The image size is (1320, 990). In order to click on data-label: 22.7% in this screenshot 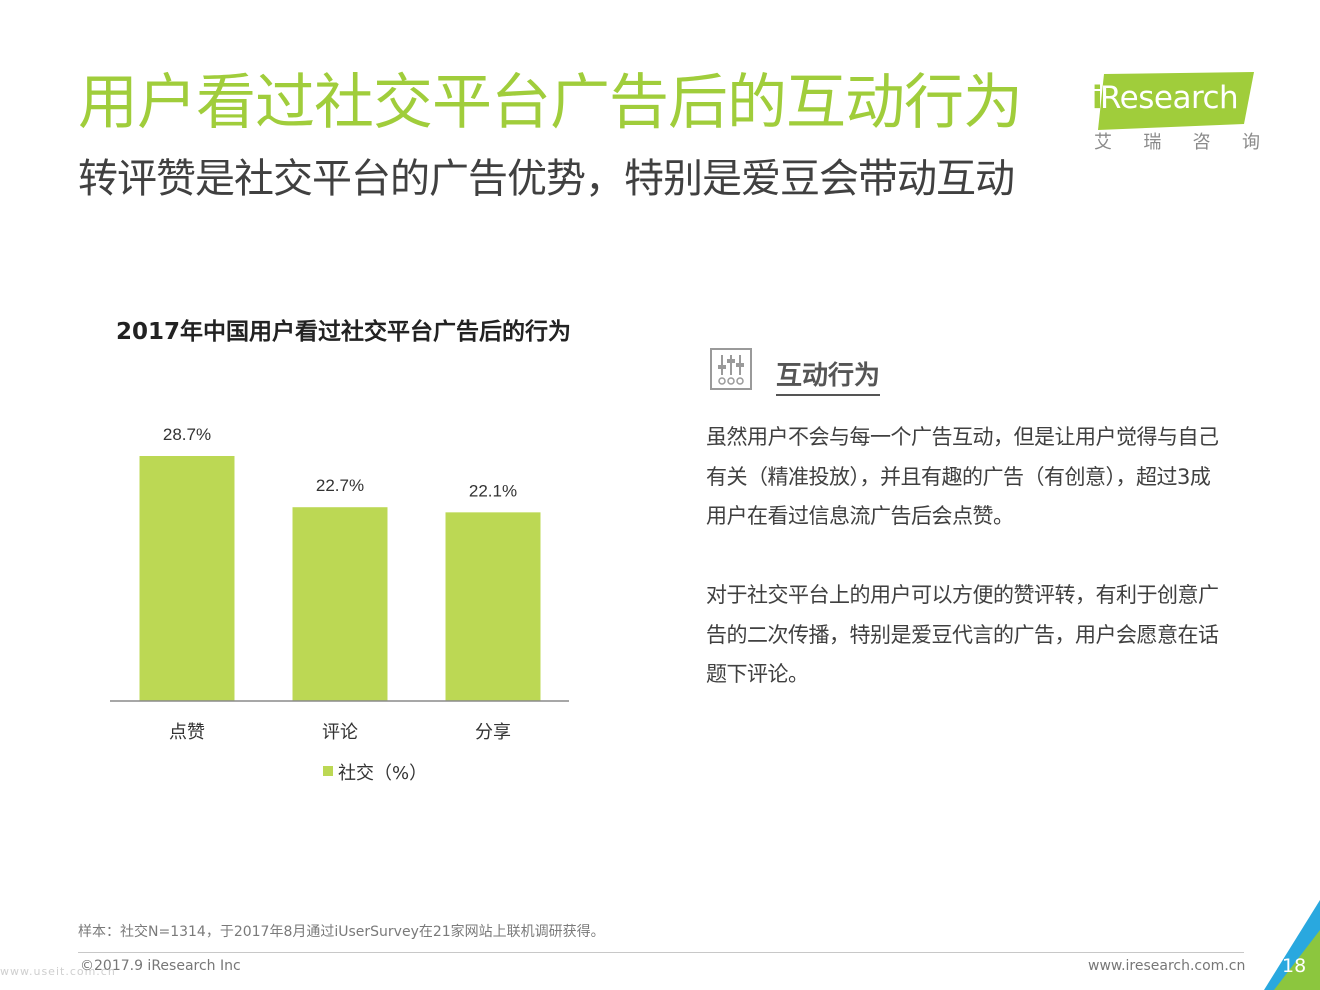, I will do `click(340, 485)`.